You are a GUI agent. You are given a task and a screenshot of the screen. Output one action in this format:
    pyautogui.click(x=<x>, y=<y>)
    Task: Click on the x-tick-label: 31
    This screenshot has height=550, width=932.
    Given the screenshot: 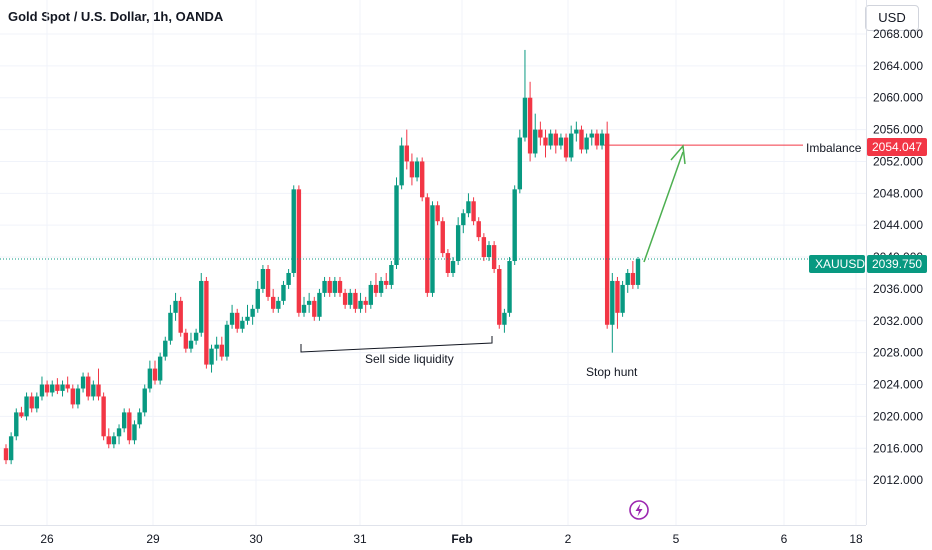 What is the action you would take?
    pyautogui.click(x=360, y=539)
    